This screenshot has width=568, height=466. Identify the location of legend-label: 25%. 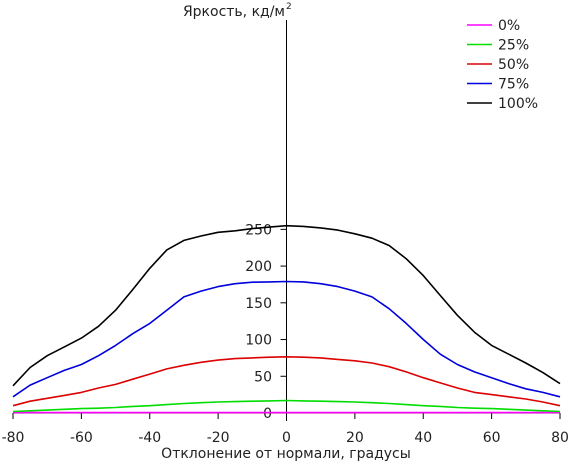
(513, 46).